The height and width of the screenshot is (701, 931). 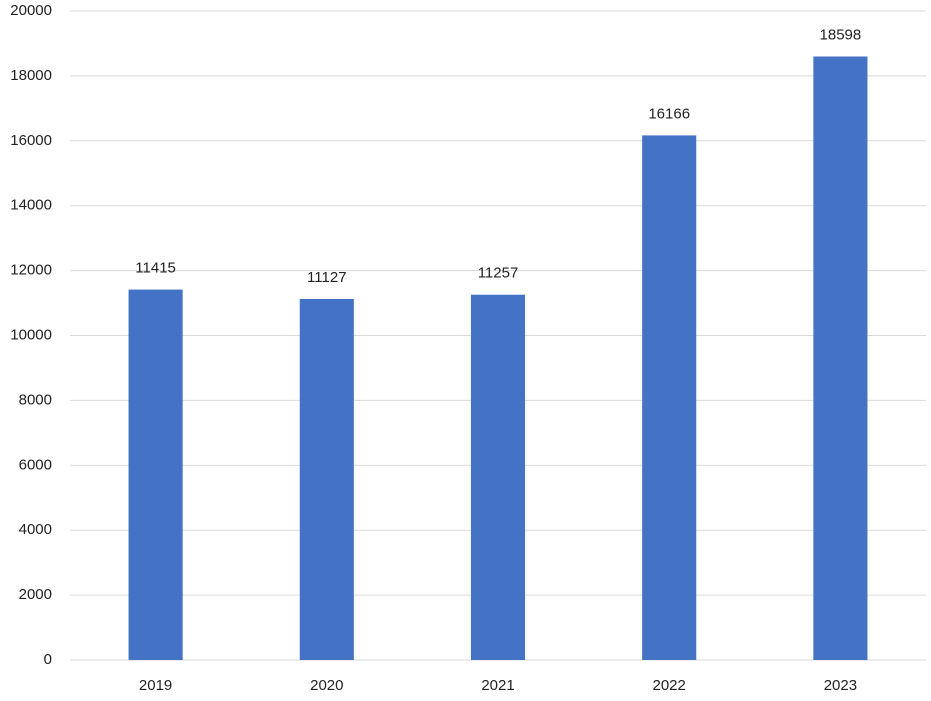 I want to click on y-tick-label: 6000, so click(x=35, y=464).